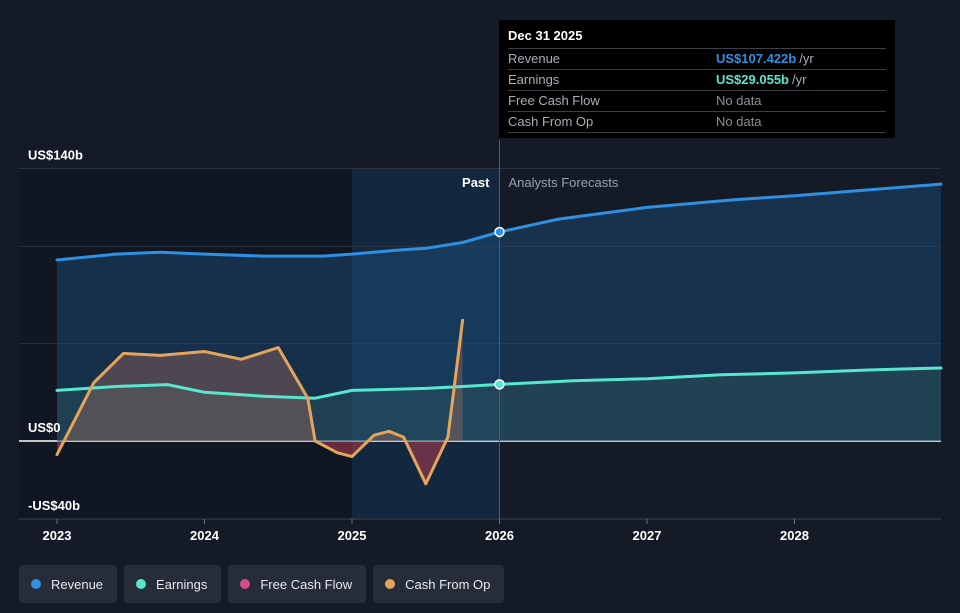  What do you see at coordinates (551, 121) in the screenshot?
I see `tooltip-label: Cash From Op` at bounding box center [551, 121].